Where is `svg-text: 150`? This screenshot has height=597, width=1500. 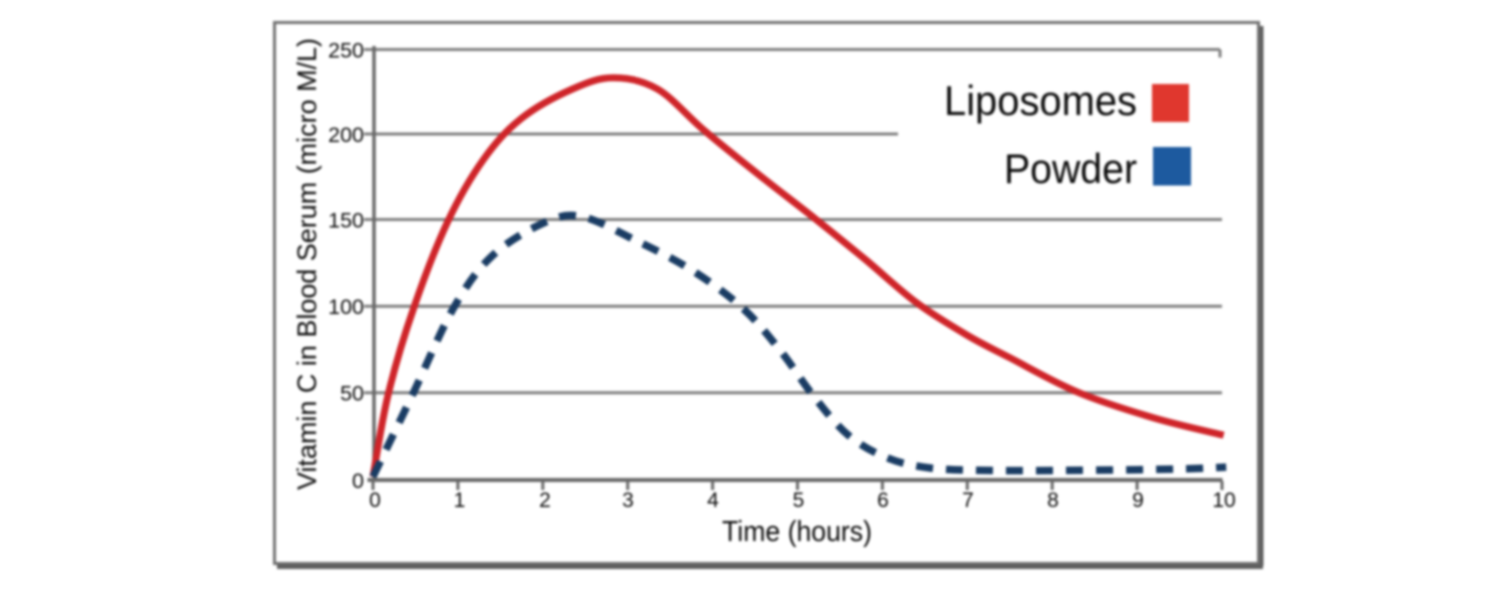
svg-text: 150 is located at coordinates (346, 221).